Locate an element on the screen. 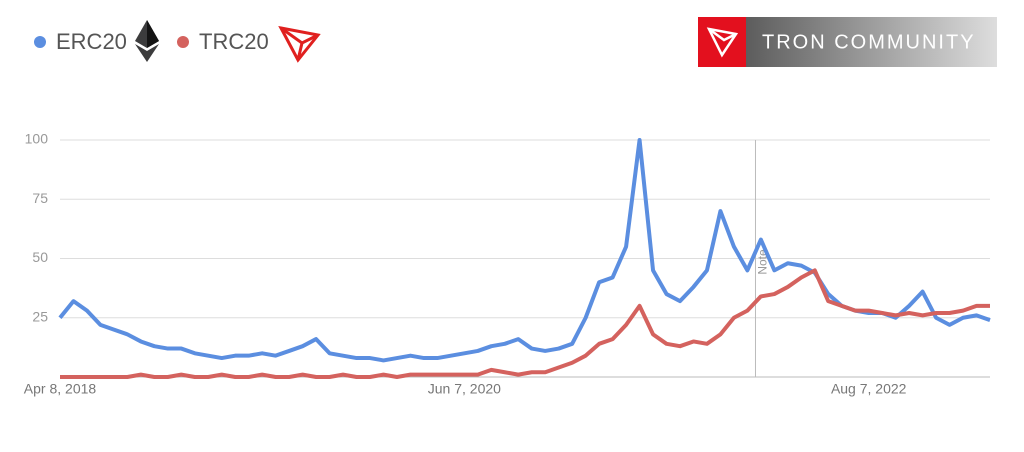 This screenshot has height=452, width=1024. y-tick-label: 25 is located at coordinates (40, 316).